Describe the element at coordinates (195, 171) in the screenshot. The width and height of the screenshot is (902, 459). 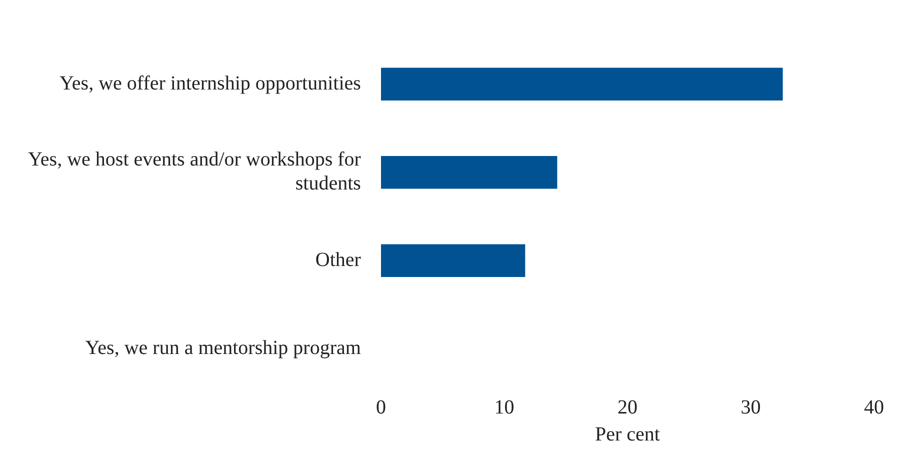
I see `y-tick-label: Yes, we host events and/or workshops for students` at that location.